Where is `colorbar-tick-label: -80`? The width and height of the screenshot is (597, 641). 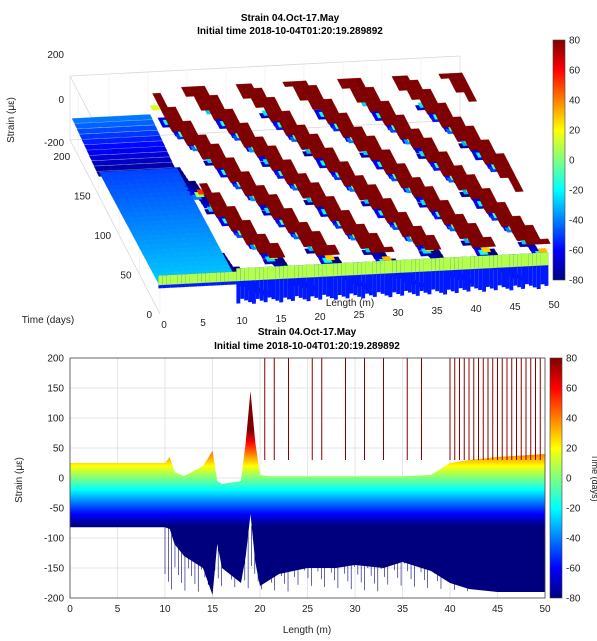
colorbar-tick-label: -80 is located at coordinates (573, 599).